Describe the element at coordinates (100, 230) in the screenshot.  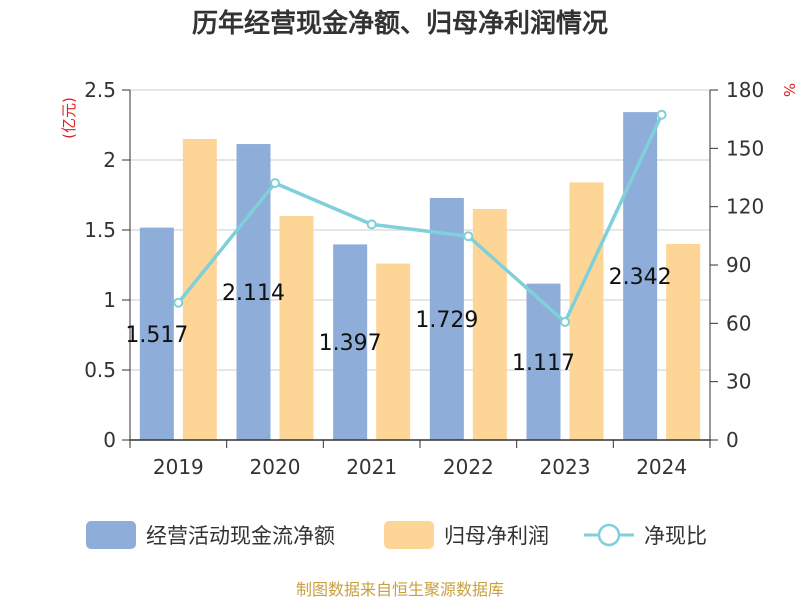
I see `left-tick-label: 1.5` at that location.